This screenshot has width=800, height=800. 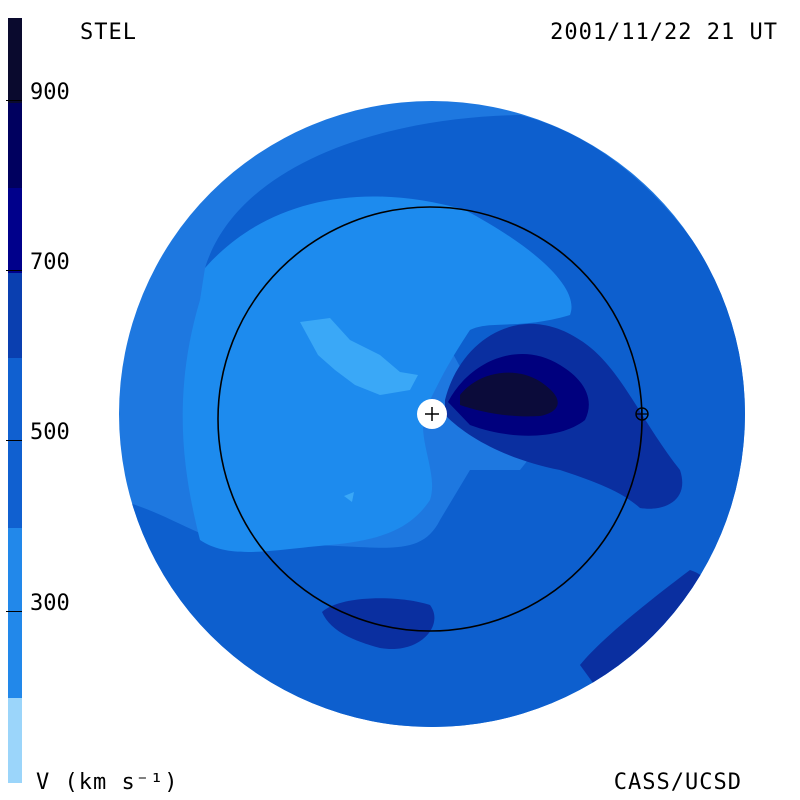 I want to click on peak-velocity-region, so click(x=509, y=394).